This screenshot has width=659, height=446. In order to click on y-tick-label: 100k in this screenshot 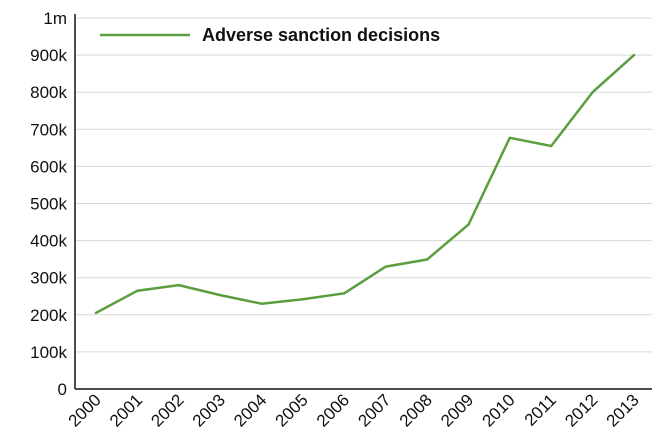, I will do `click(48, 352)`.